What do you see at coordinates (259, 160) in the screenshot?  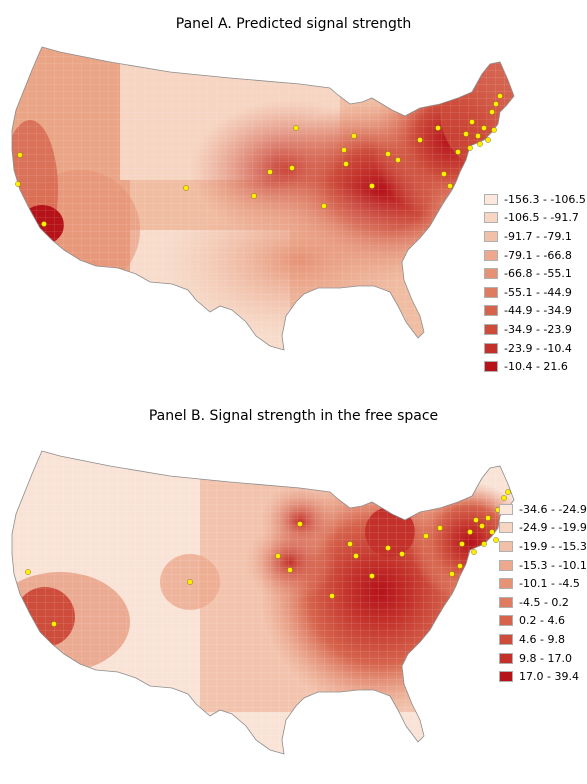 I see `markers-a` at bounding box center [259, 160].